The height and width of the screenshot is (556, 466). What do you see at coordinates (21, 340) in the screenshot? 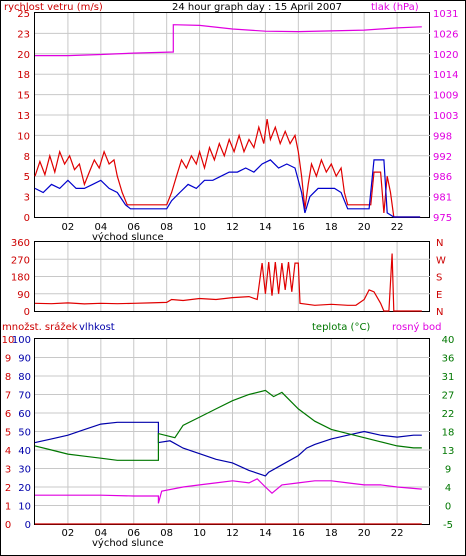
I see `humidity-tick: 100` at bounding box center [21, 340].